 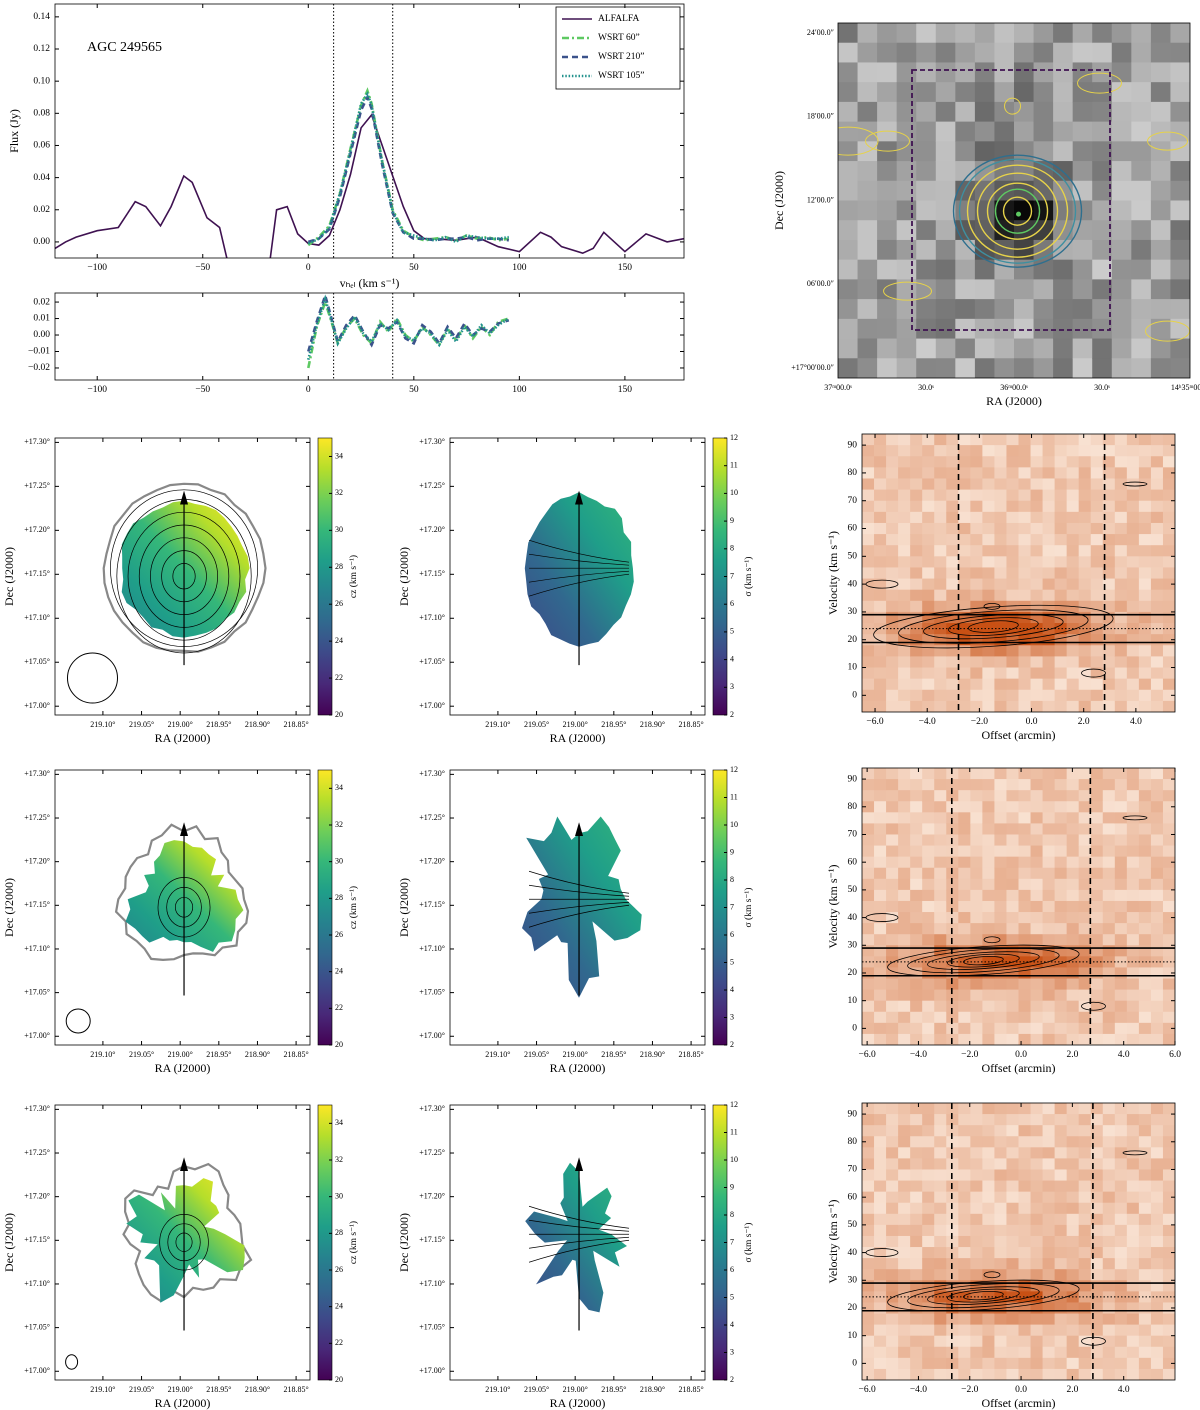 I want to click on y-tick-label: 40, so click(x=853, y=584).